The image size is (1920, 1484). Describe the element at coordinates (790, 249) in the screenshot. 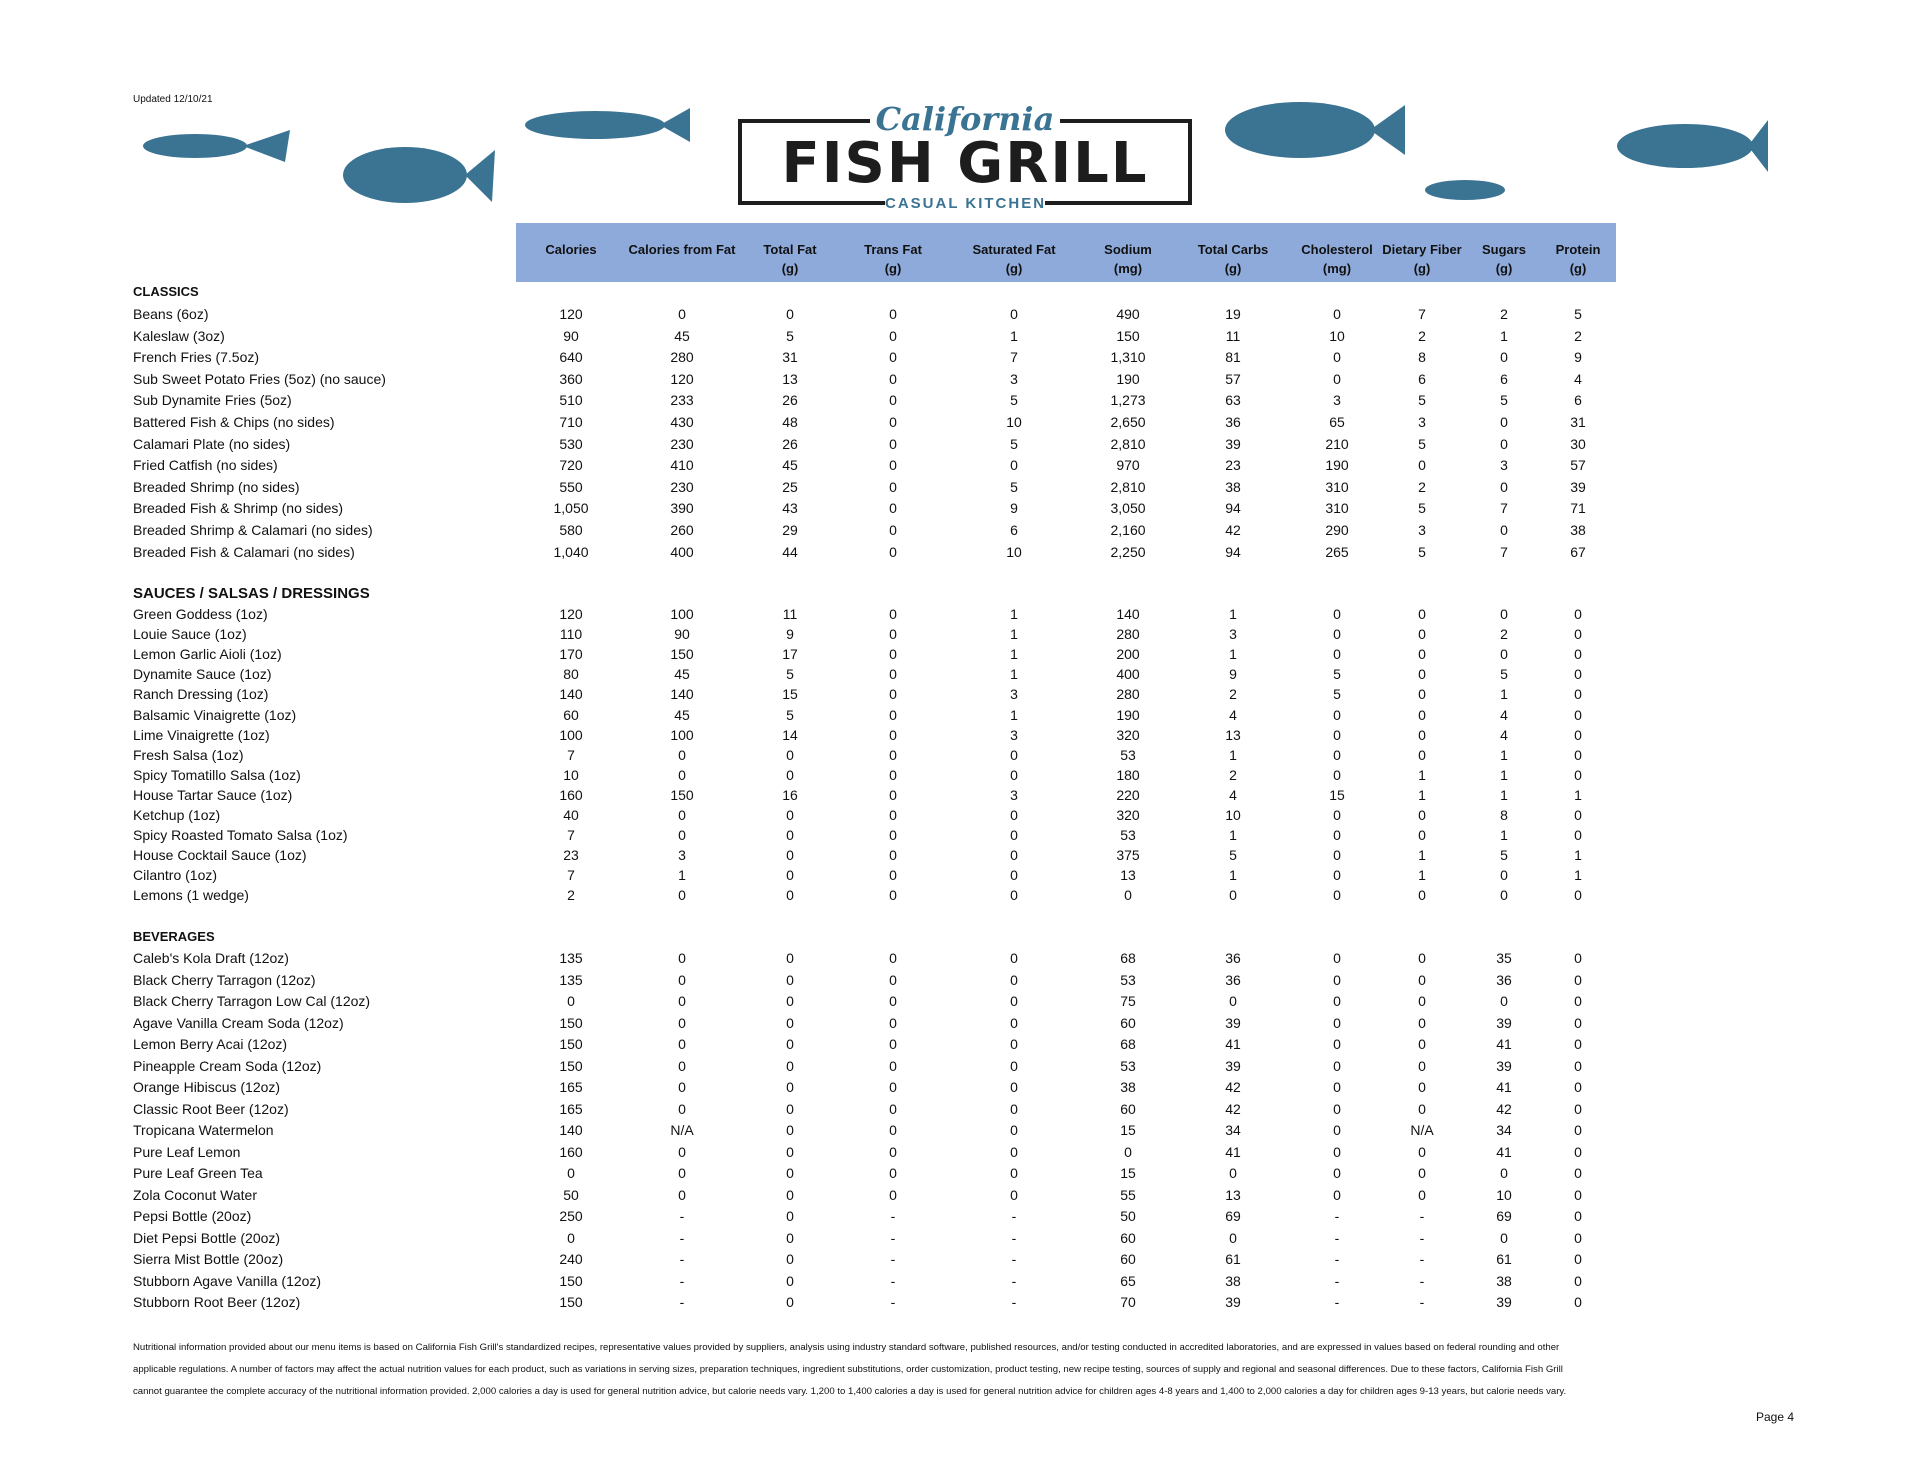

I see `column-header-line: Total Fat` at that location.